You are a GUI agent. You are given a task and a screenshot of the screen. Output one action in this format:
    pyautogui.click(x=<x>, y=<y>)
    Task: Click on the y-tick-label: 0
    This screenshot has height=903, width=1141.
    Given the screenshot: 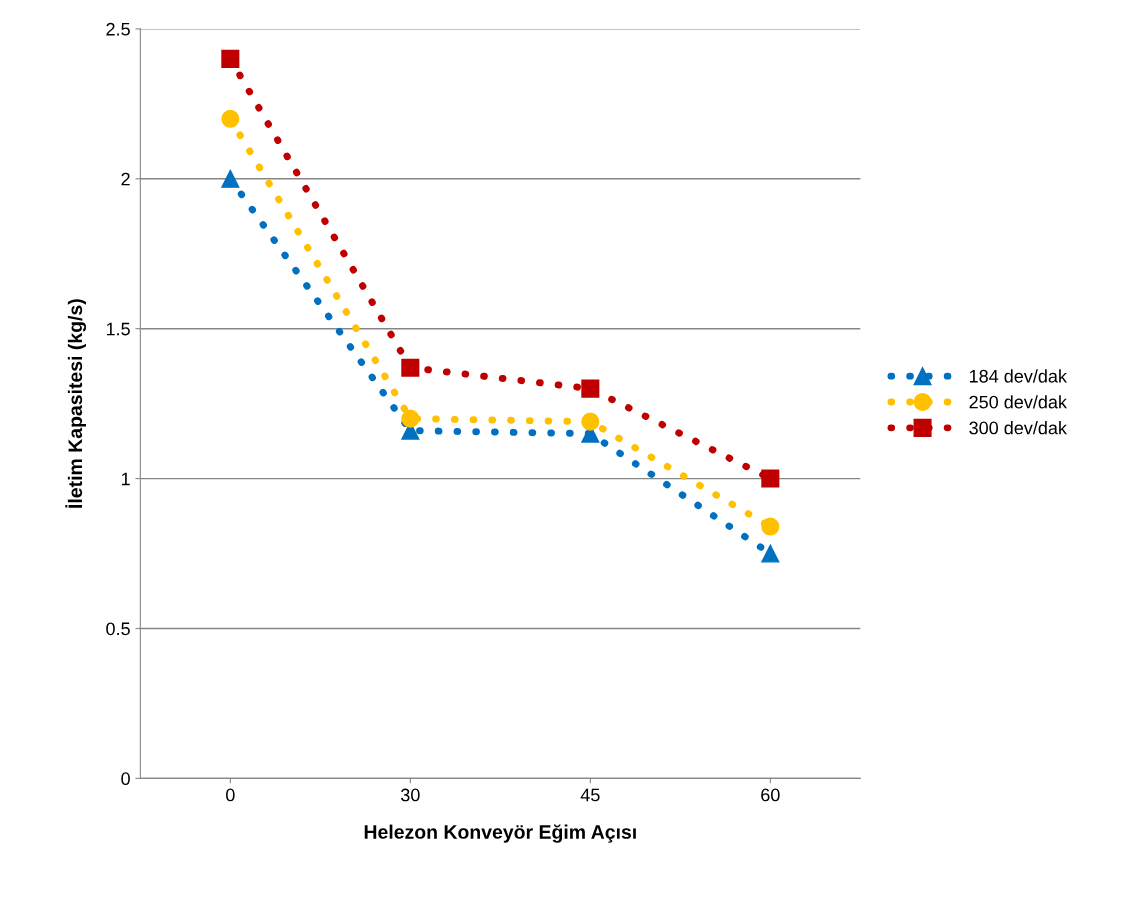 What is the action you would take?
    pyautogui.click(x=125, y=779)
    